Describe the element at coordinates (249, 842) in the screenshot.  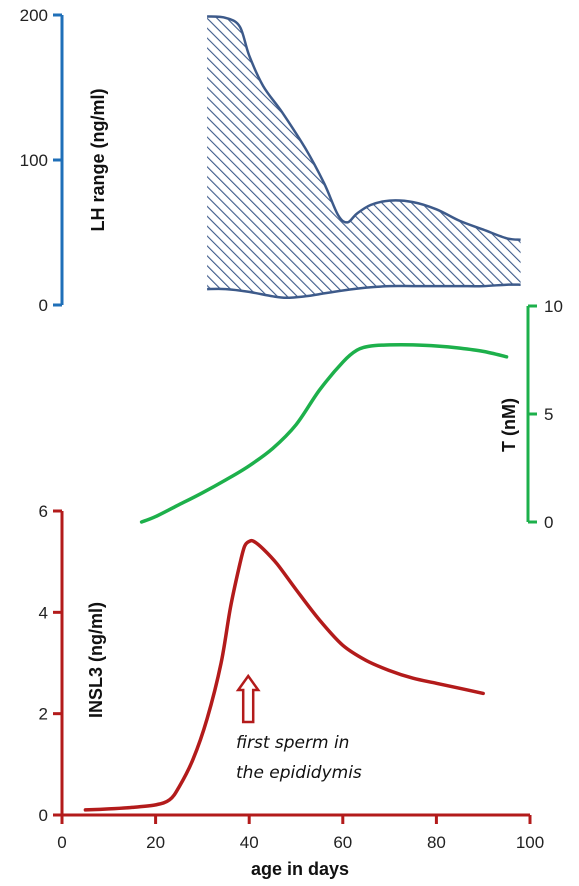
I see `x-tick-label: 40` at that location.